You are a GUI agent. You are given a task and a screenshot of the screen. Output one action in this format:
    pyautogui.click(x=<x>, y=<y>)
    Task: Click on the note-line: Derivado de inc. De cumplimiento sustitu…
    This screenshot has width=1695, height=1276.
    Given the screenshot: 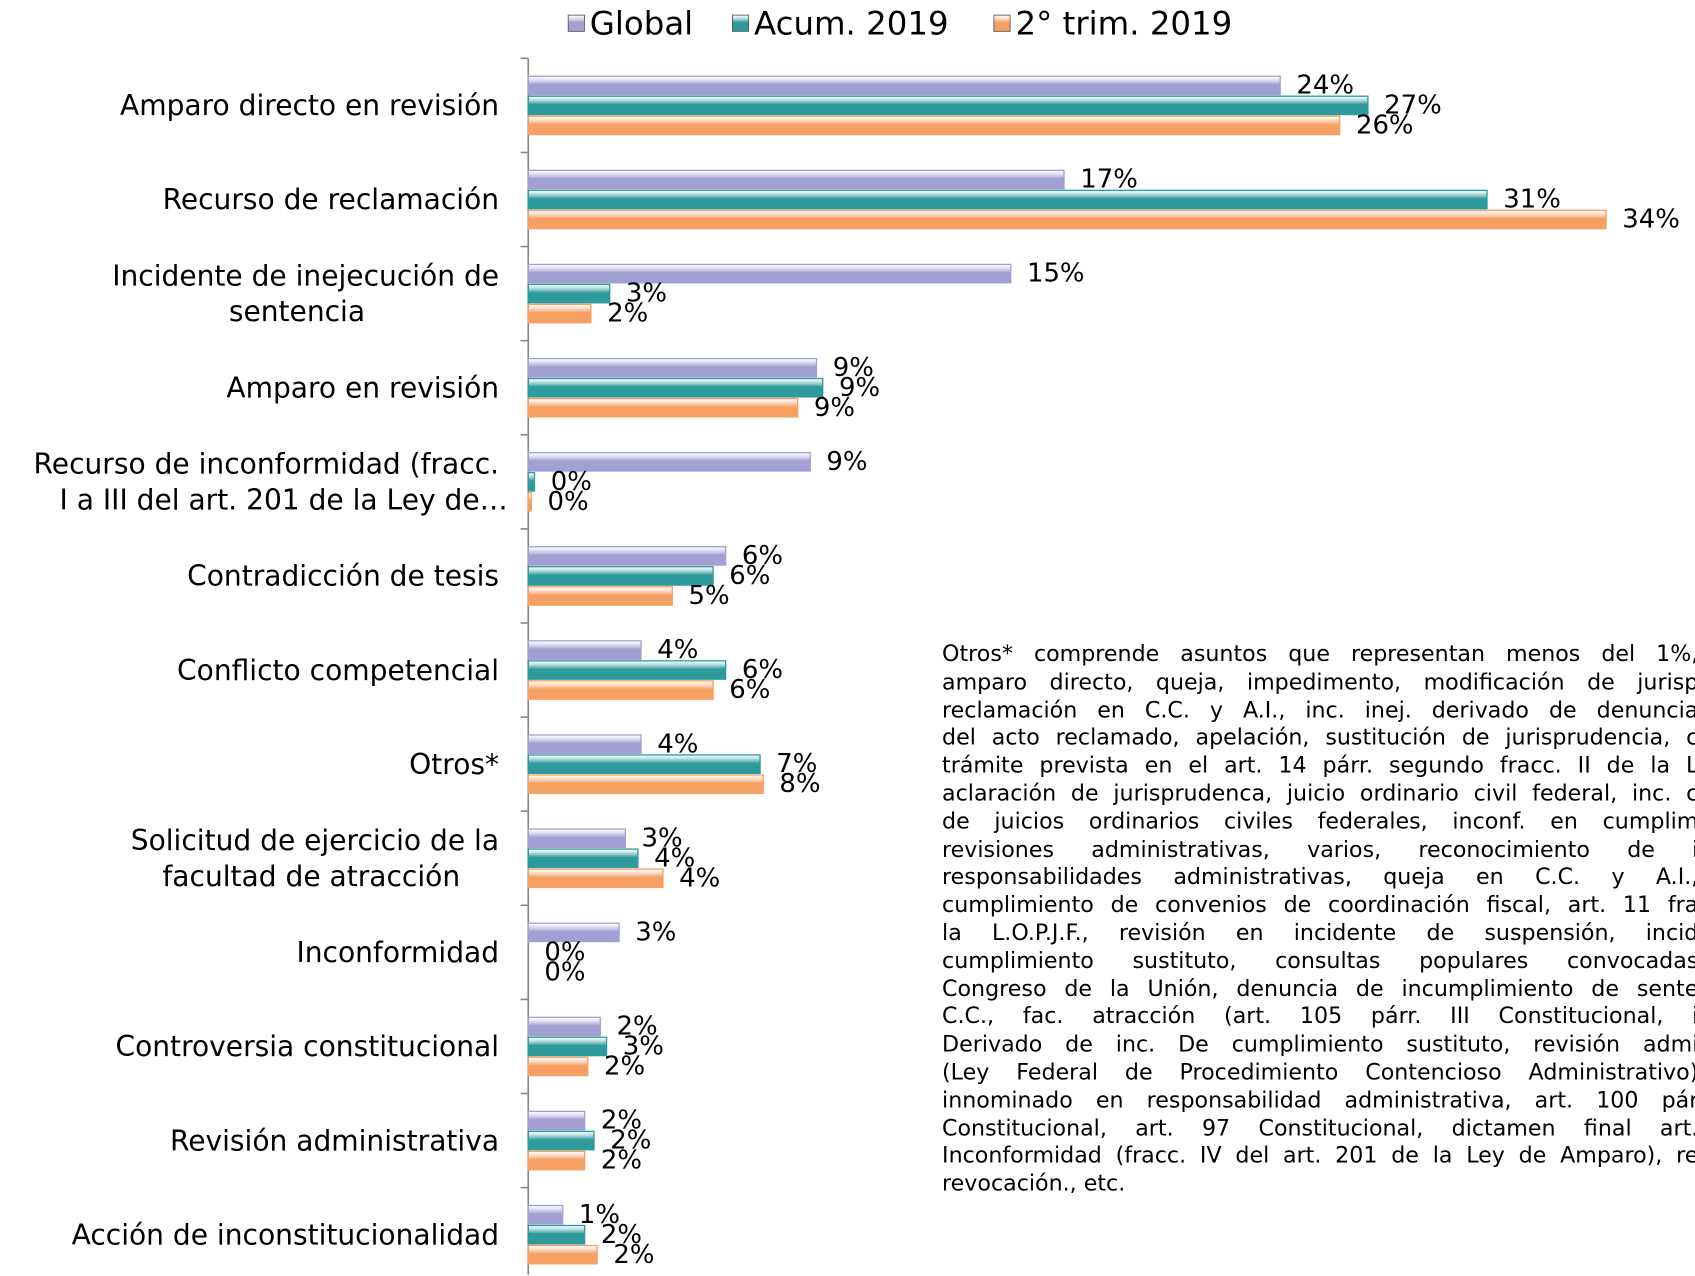 What is the action you would take?
    pyautogui.click(x=1318, y=1043)
    